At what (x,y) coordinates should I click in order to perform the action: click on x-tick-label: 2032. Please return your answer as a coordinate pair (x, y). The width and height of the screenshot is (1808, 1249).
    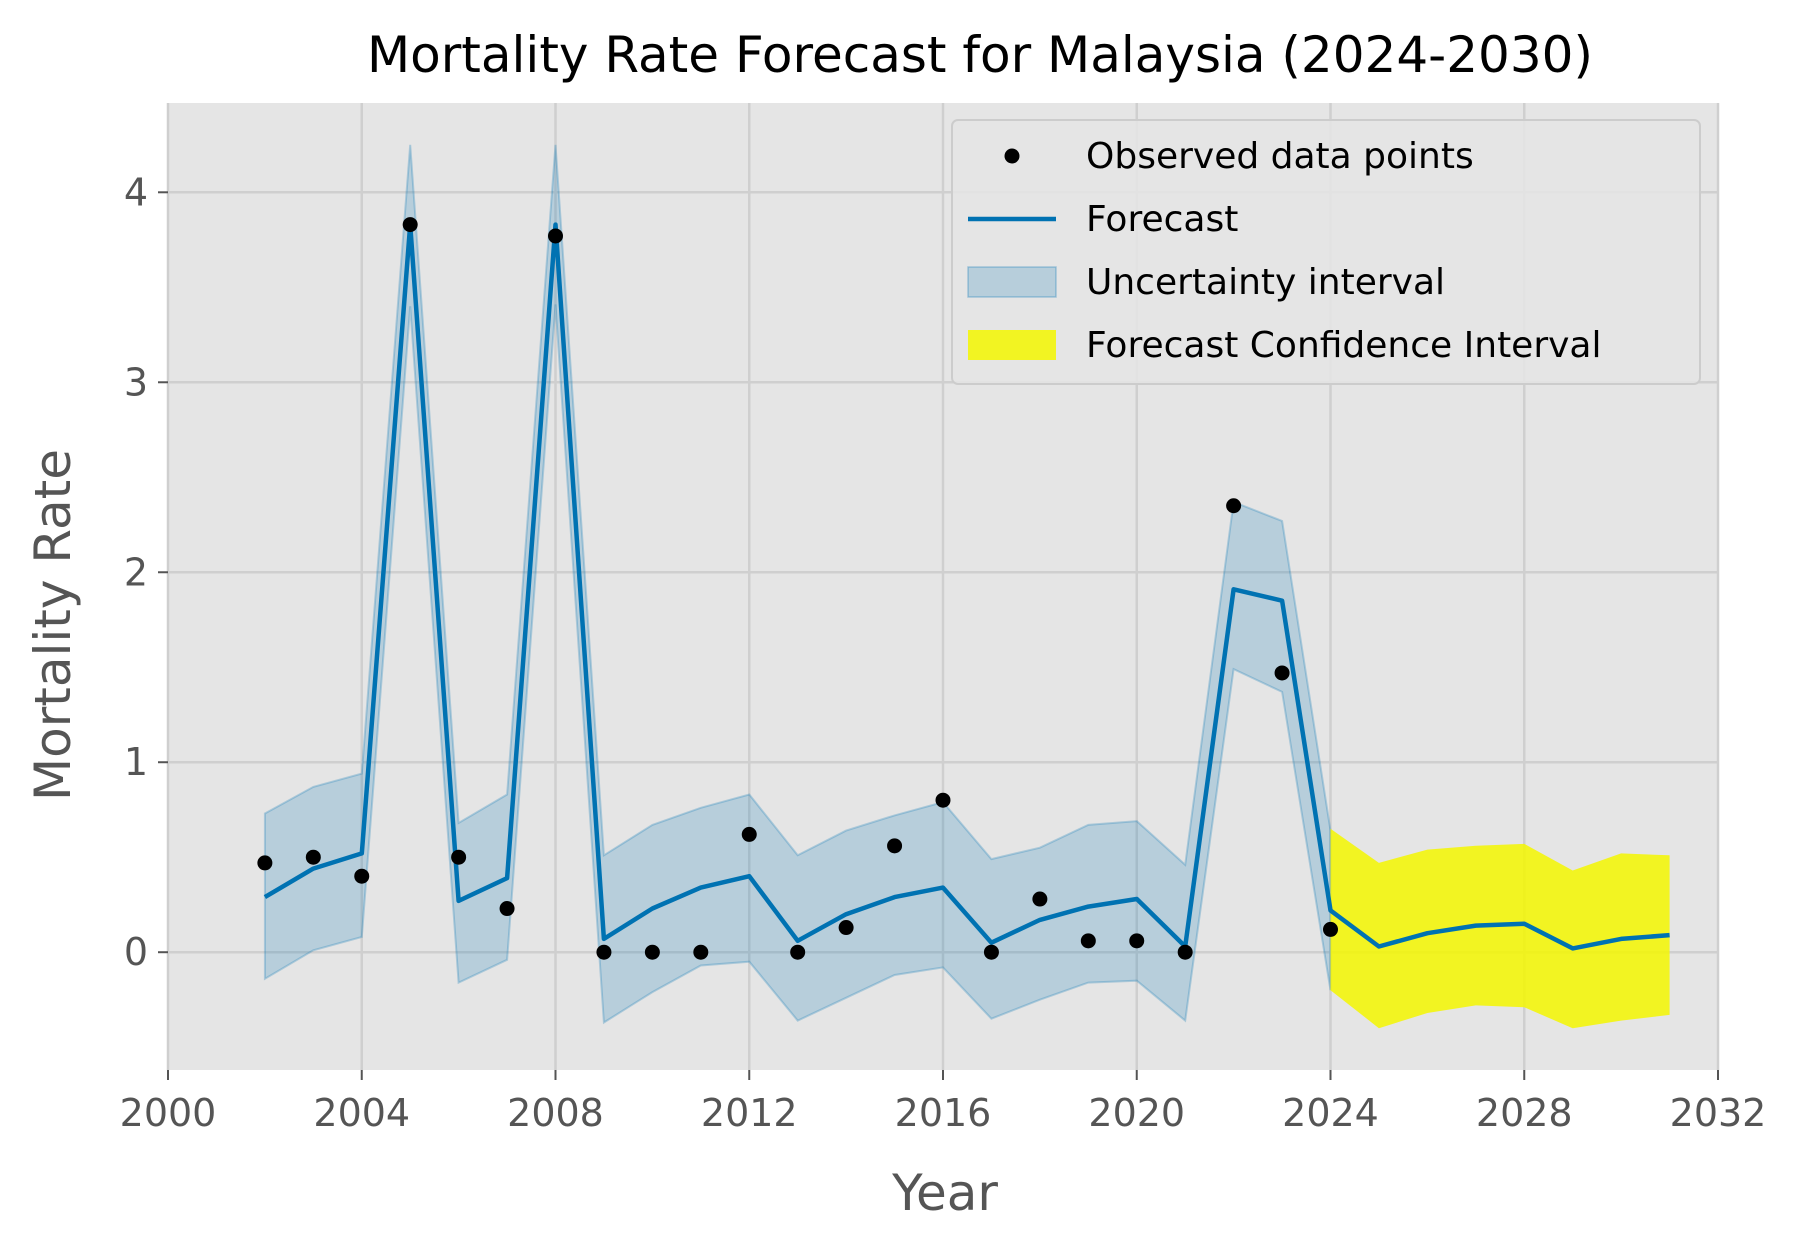
    Looking at the image, I should click on (1718, 1113).